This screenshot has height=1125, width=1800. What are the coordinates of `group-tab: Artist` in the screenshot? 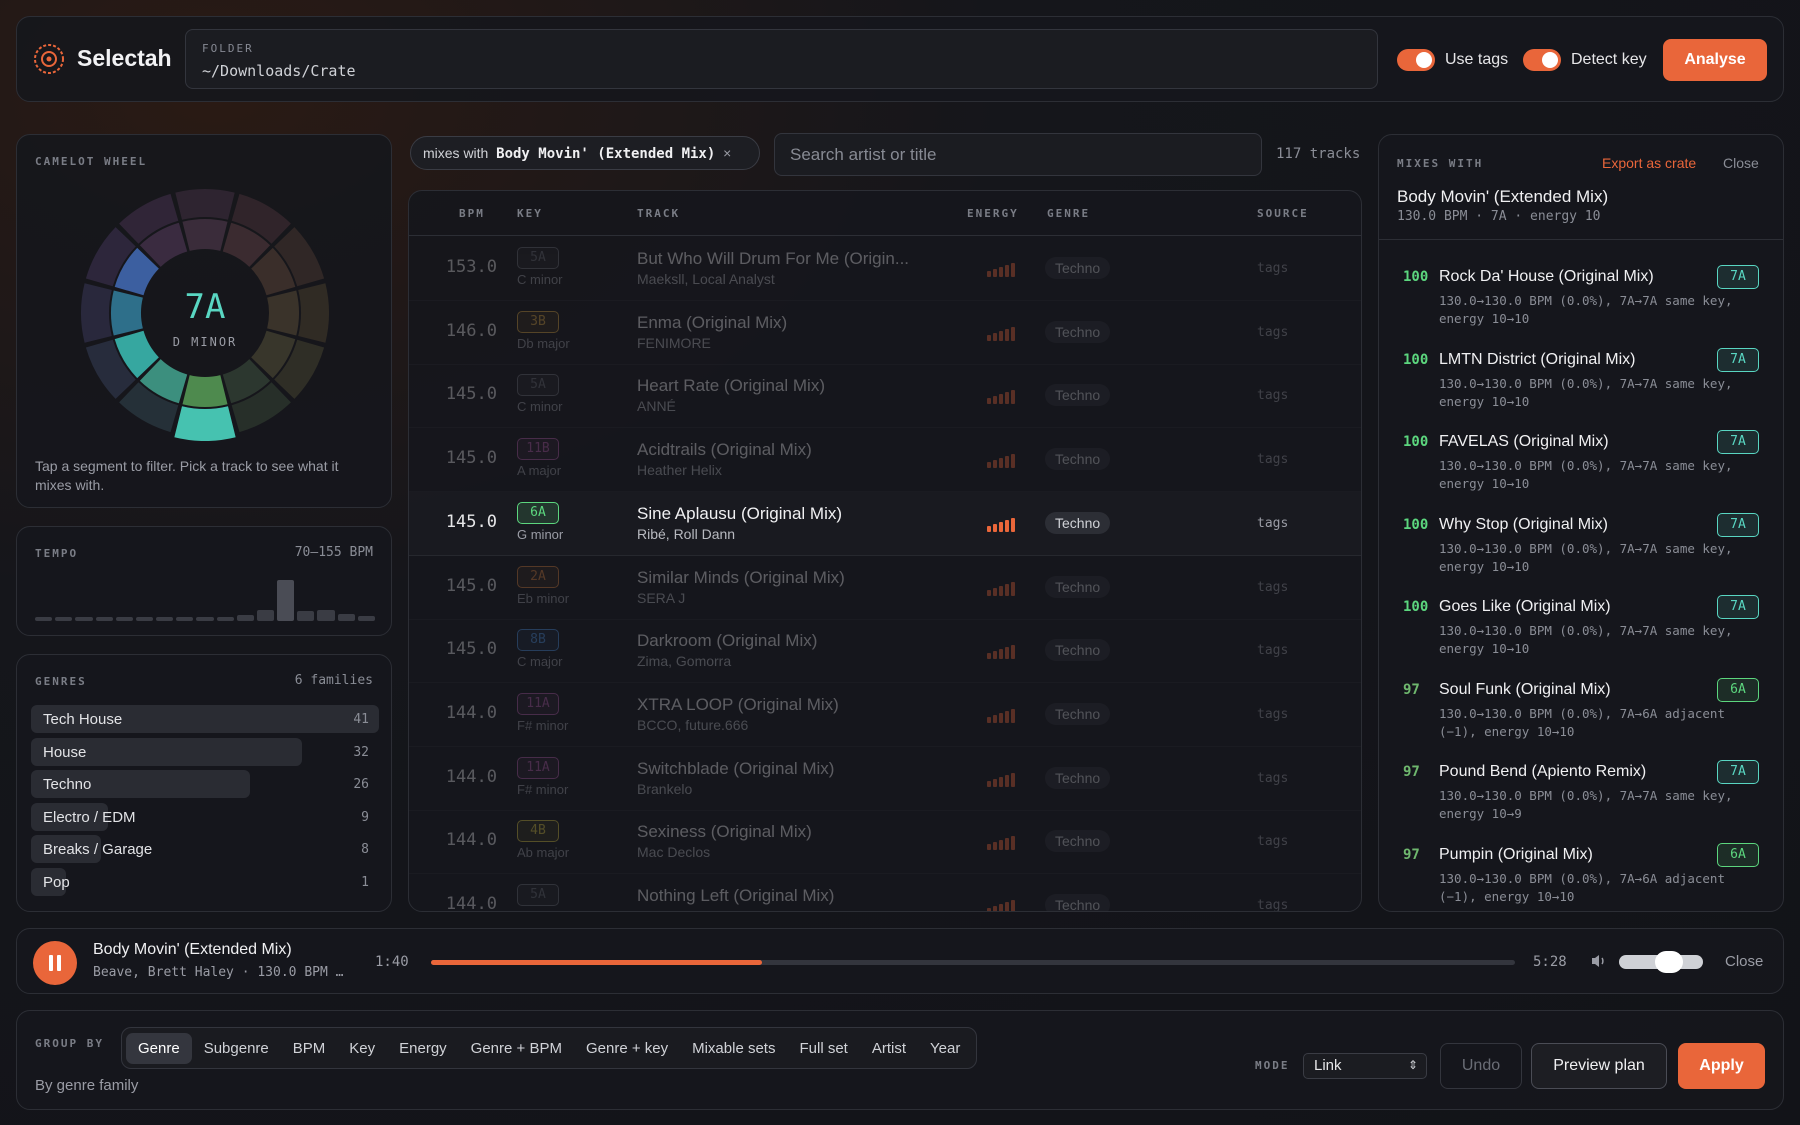 It's located at (889, 1048).